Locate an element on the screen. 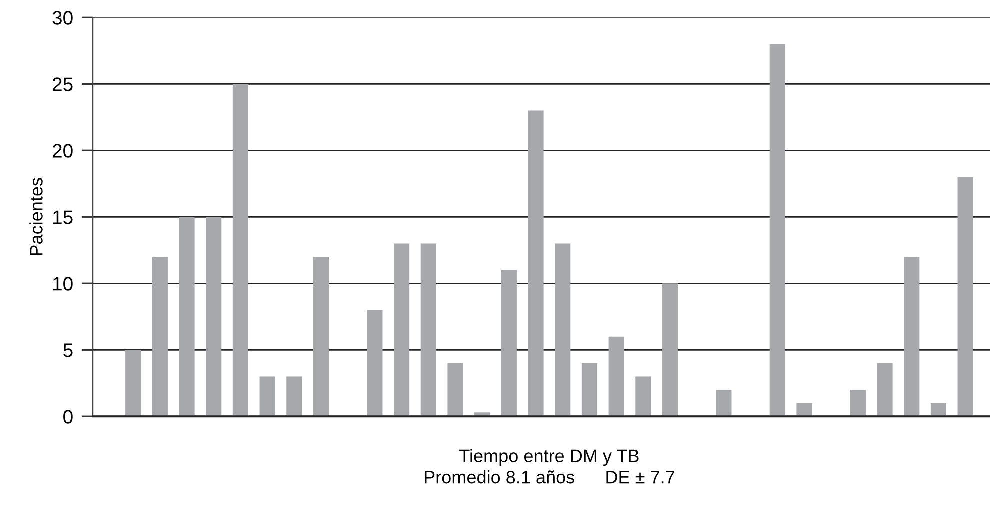  x-axis-title: Tiempo entre DM y TB is located at coordinates (549, 457).